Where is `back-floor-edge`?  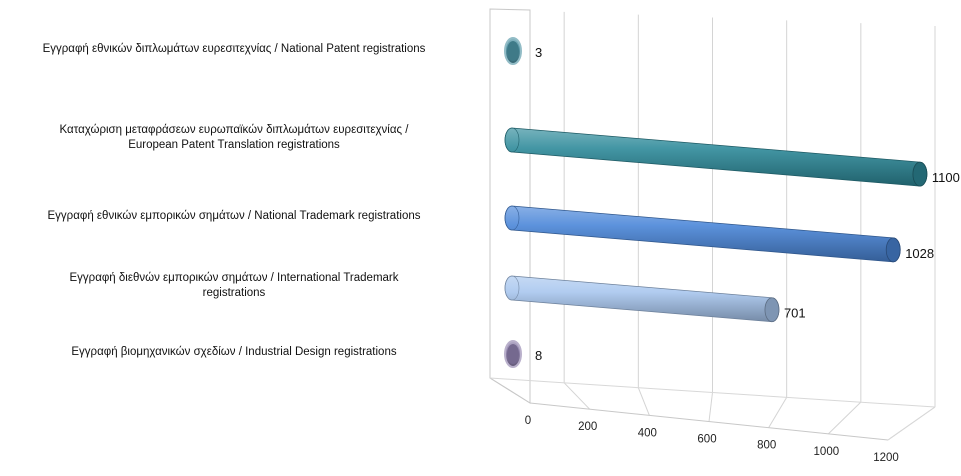 back-floor-edge is located at coordinates (712, 392).